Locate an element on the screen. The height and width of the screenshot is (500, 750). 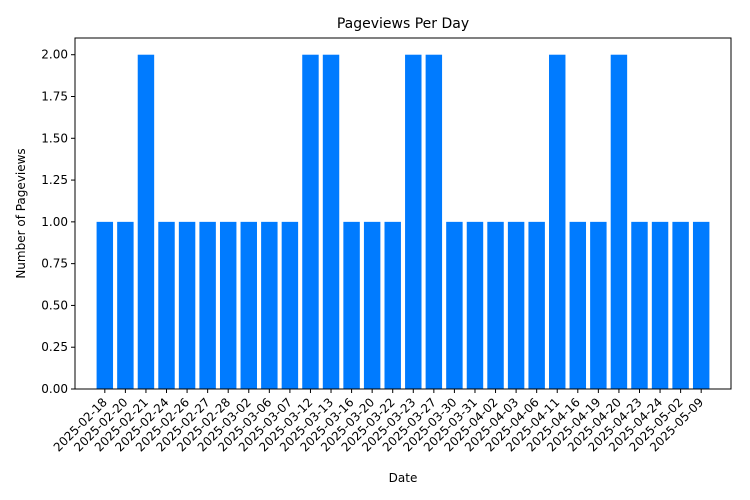
y-tick-label: 0.75 is located at coordinates (54, 264).